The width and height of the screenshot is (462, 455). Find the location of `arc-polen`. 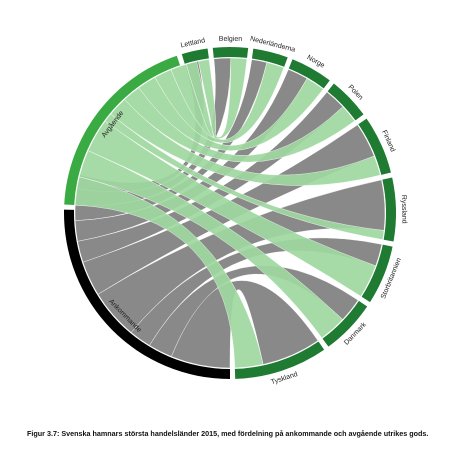

arc-polen is located at coordinates (345, 102).